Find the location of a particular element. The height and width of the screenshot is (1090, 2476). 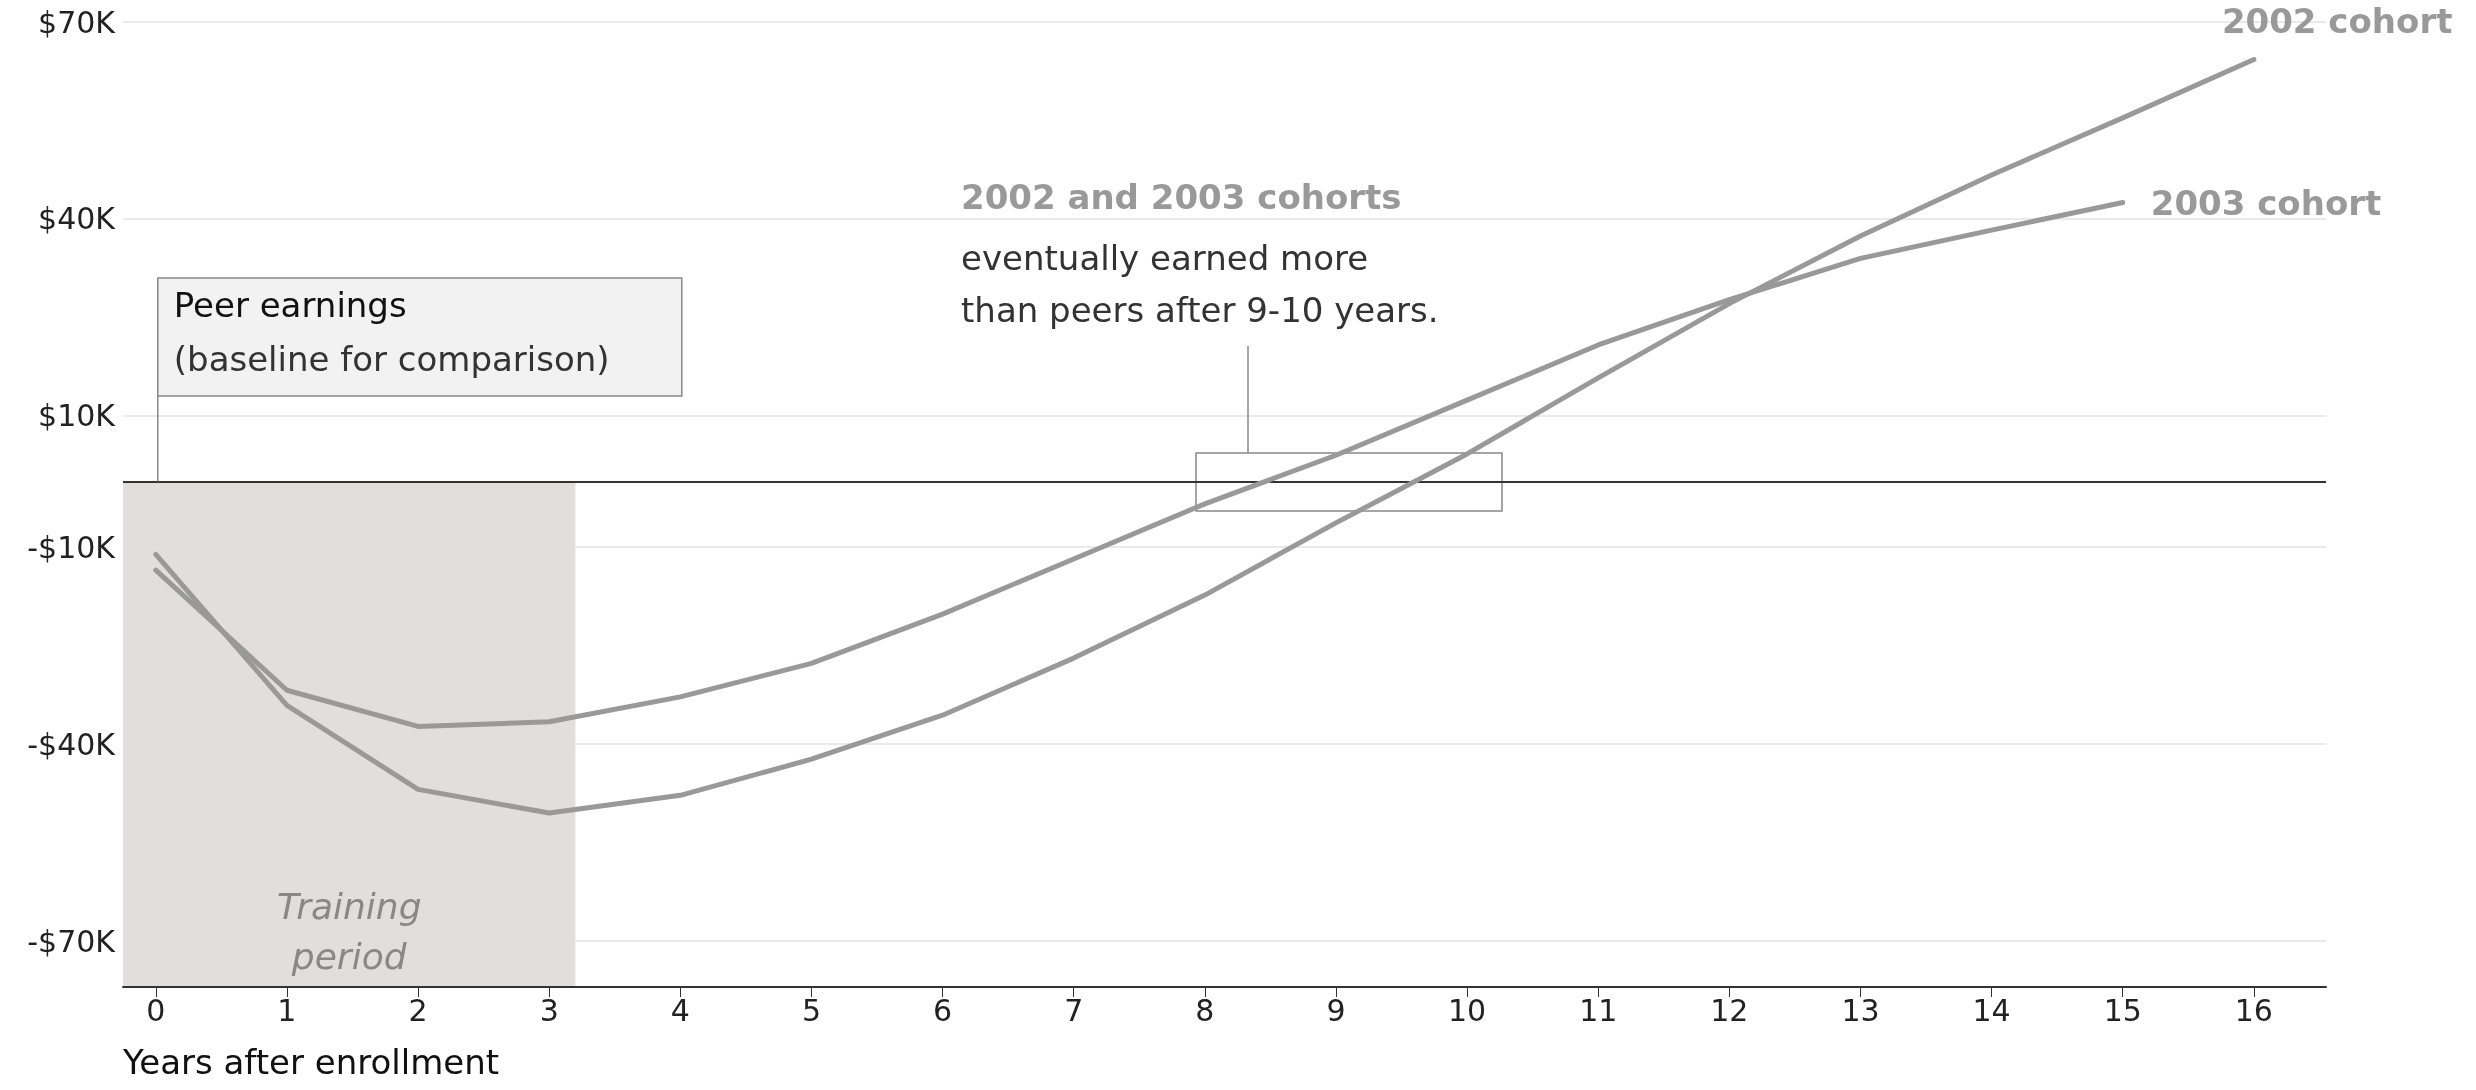

x-tick-label: 10 is located at coordinates (1467, 1010).